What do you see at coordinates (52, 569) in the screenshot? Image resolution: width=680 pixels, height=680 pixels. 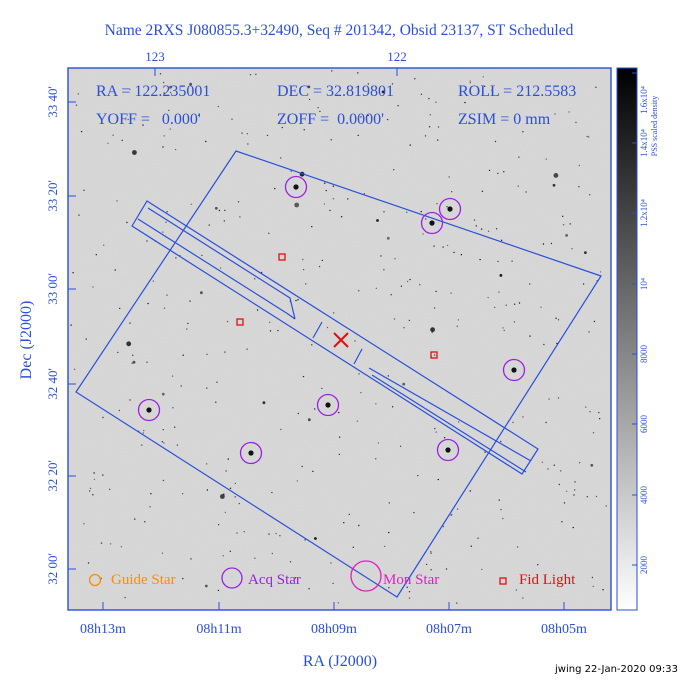 I see `left-tick-label: 32 00'` at bounding box center [52, 569].